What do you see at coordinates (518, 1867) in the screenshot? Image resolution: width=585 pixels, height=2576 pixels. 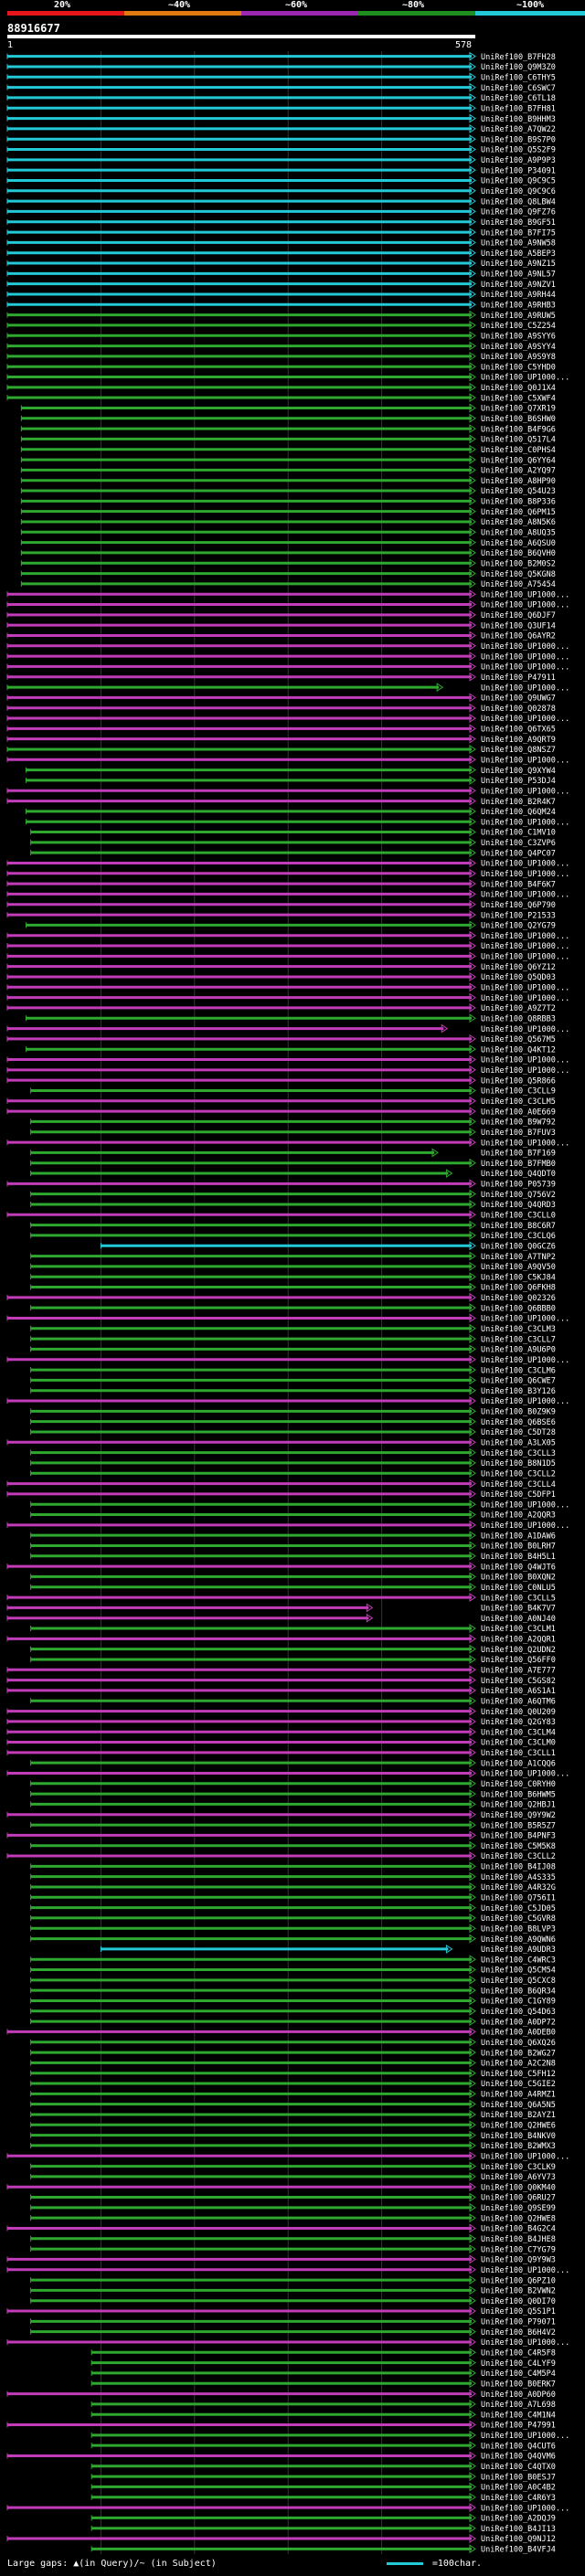 I see `hit-label: UniRef100_B4IJ08` at bounding box center [518, 1867].